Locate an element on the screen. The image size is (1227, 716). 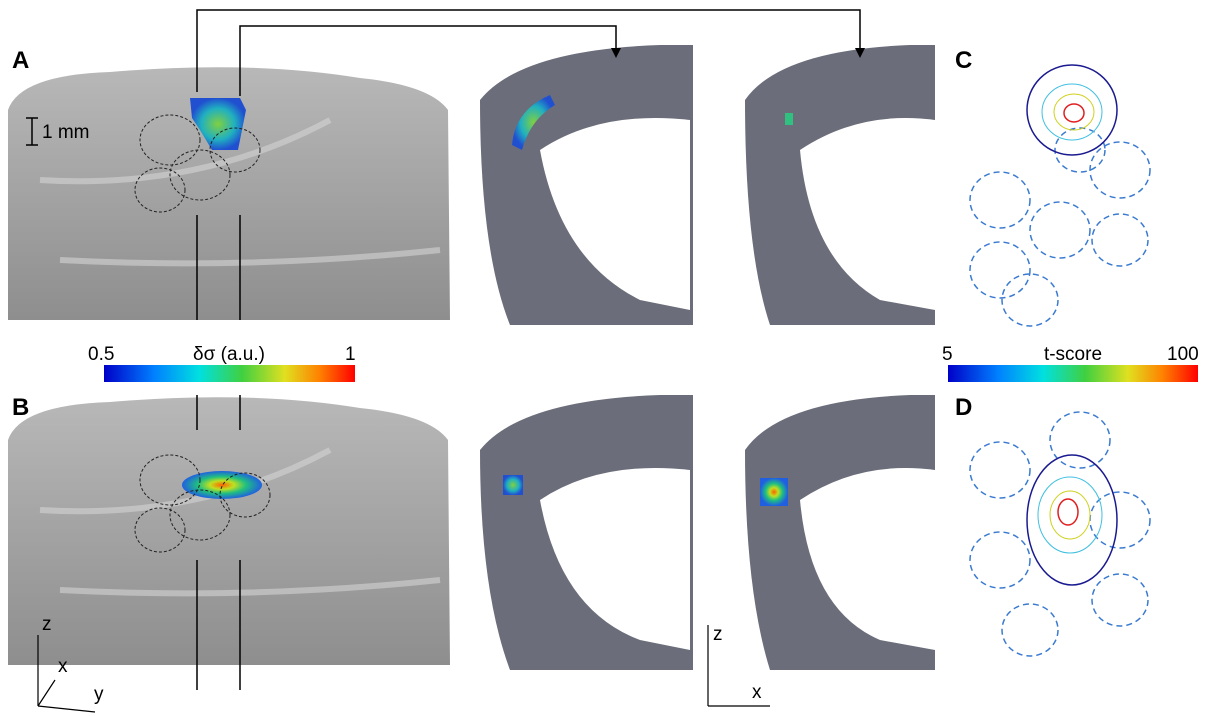
panel-label: B is located at coordinates (20, 407).